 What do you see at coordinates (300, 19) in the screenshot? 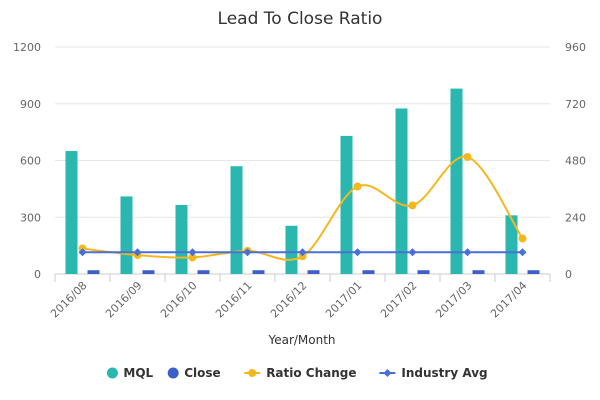
I see `chart-title: Lead To Close Ratio` at bounding box center [300, 19].